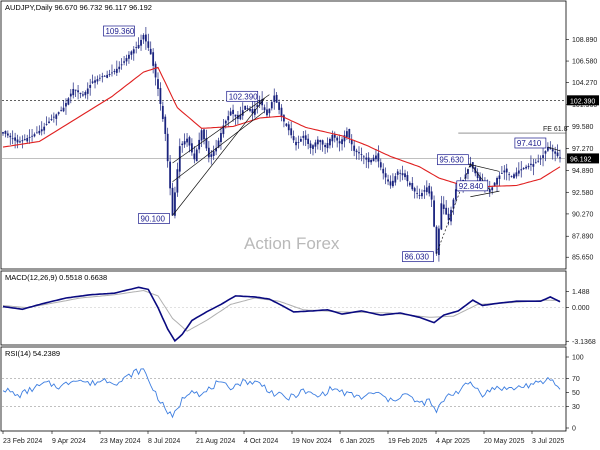 This screenshot has height=450, width=600. What do you see at coordinates (281, 393) in the screenshot?
I see `rsi-line` at bounding box center [281, 393].